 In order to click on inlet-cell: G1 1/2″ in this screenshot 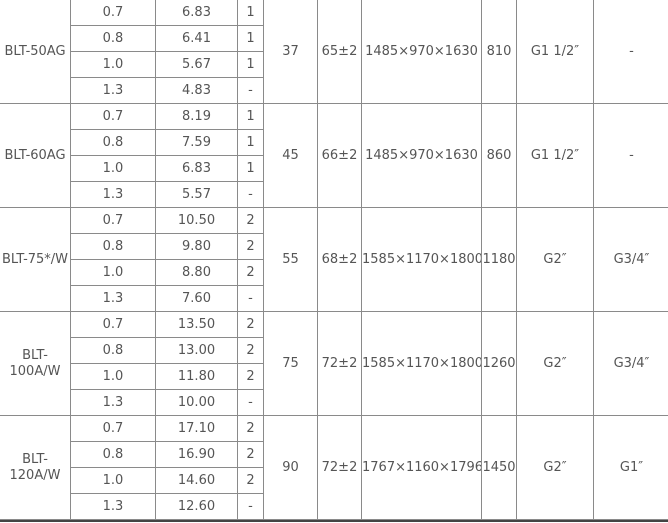, I will do `click(555, 155)`.